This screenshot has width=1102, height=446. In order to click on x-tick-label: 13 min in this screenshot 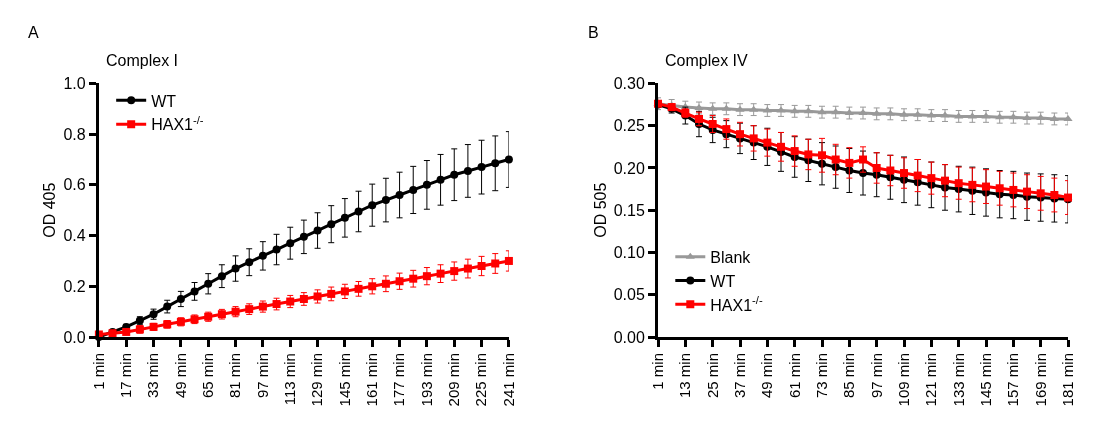, I will do `click(685, 376)`.